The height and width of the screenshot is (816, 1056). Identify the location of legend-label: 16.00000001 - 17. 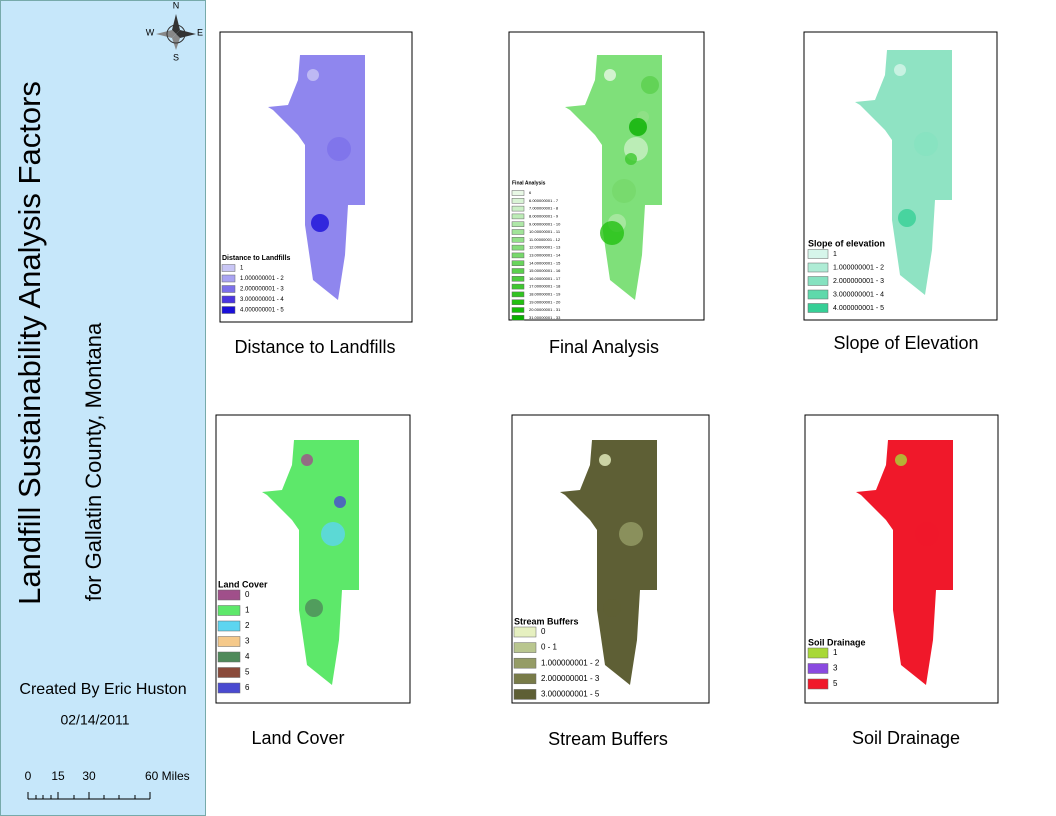
(545, 278).